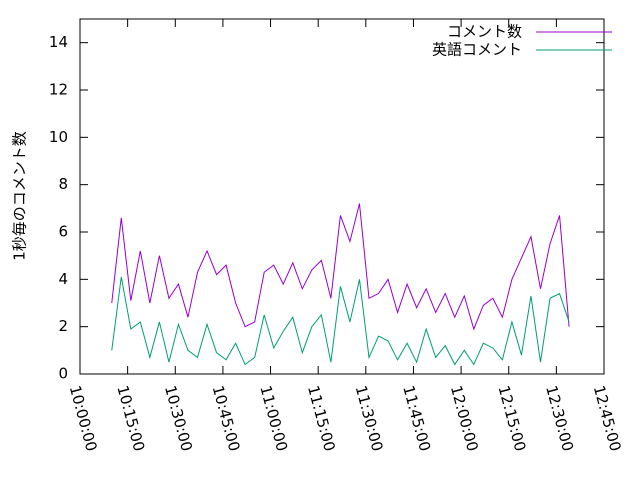 The width and height of the screenshot is (640, 480). What do you see at coordinates (63, 232) in the screenshot?
I see `y-tick-label: 6` at bounding box center [63, 232].